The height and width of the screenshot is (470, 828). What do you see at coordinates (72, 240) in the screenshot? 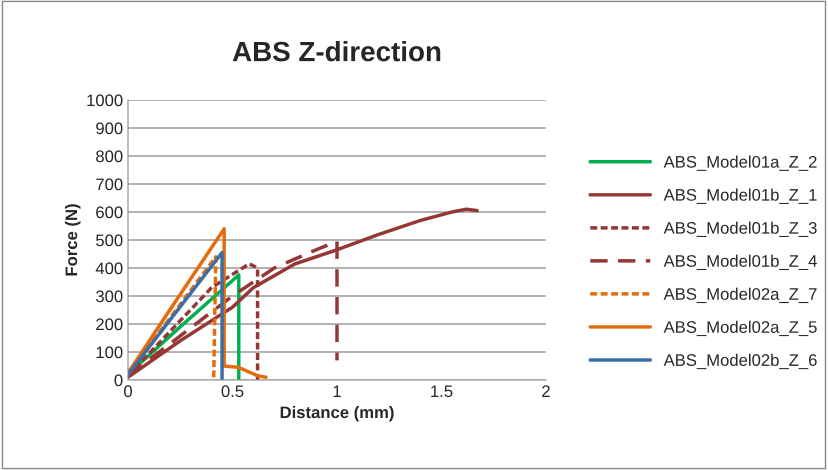
I see `y-axis-title: Force (N)` at bounding box center [72, 240].